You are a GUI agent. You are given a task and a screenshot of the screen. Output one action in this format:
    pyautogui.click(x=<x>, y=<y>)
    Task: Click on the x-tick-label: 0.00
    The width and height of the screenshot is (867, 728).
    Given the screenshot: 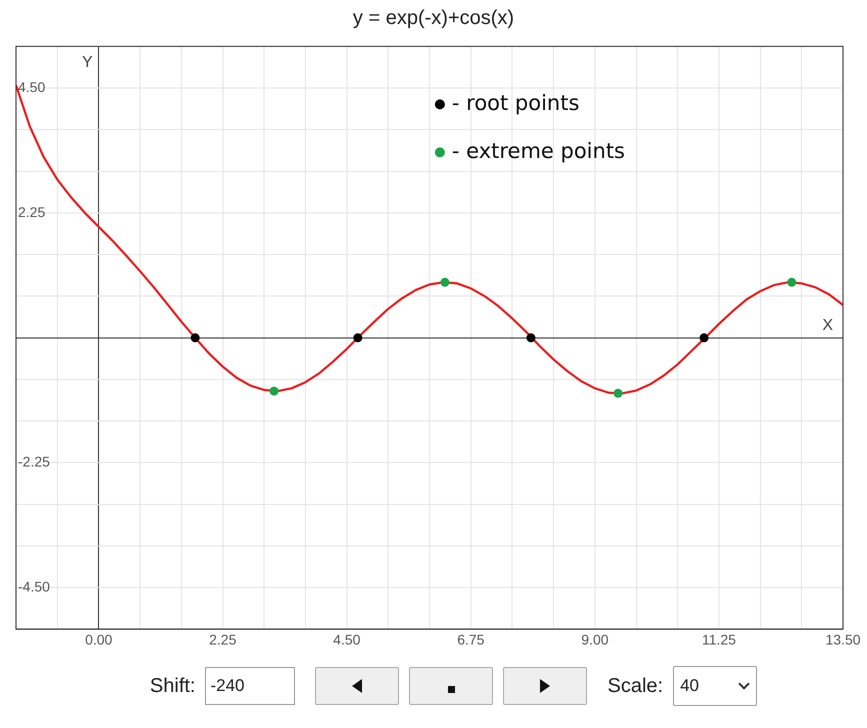 What is the action you would take?
    pyautogui.click(x=99, y=639)
    